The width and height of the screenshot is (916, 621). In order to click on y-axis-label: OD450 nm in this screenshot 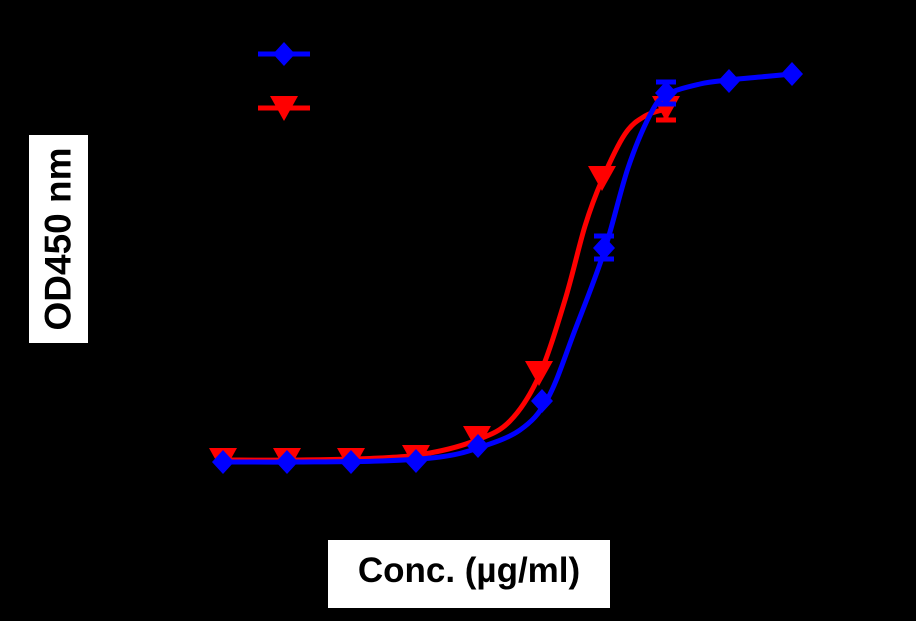, I will do `click(58, 239)`.